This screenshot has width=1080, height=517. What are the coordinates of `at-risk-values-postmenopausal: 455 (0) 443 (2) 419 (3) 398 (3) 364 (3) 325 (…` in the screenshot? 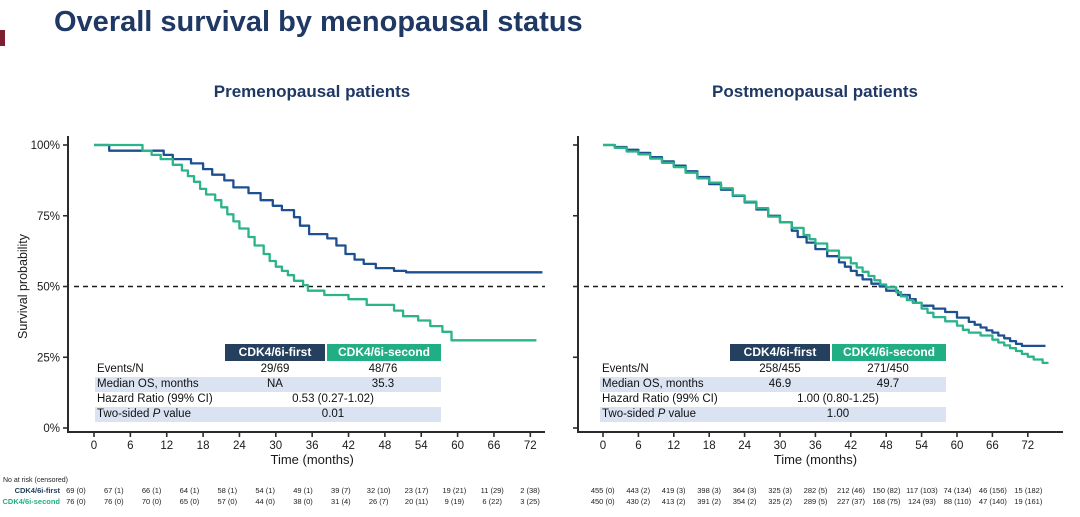 It's located at (815, 490).